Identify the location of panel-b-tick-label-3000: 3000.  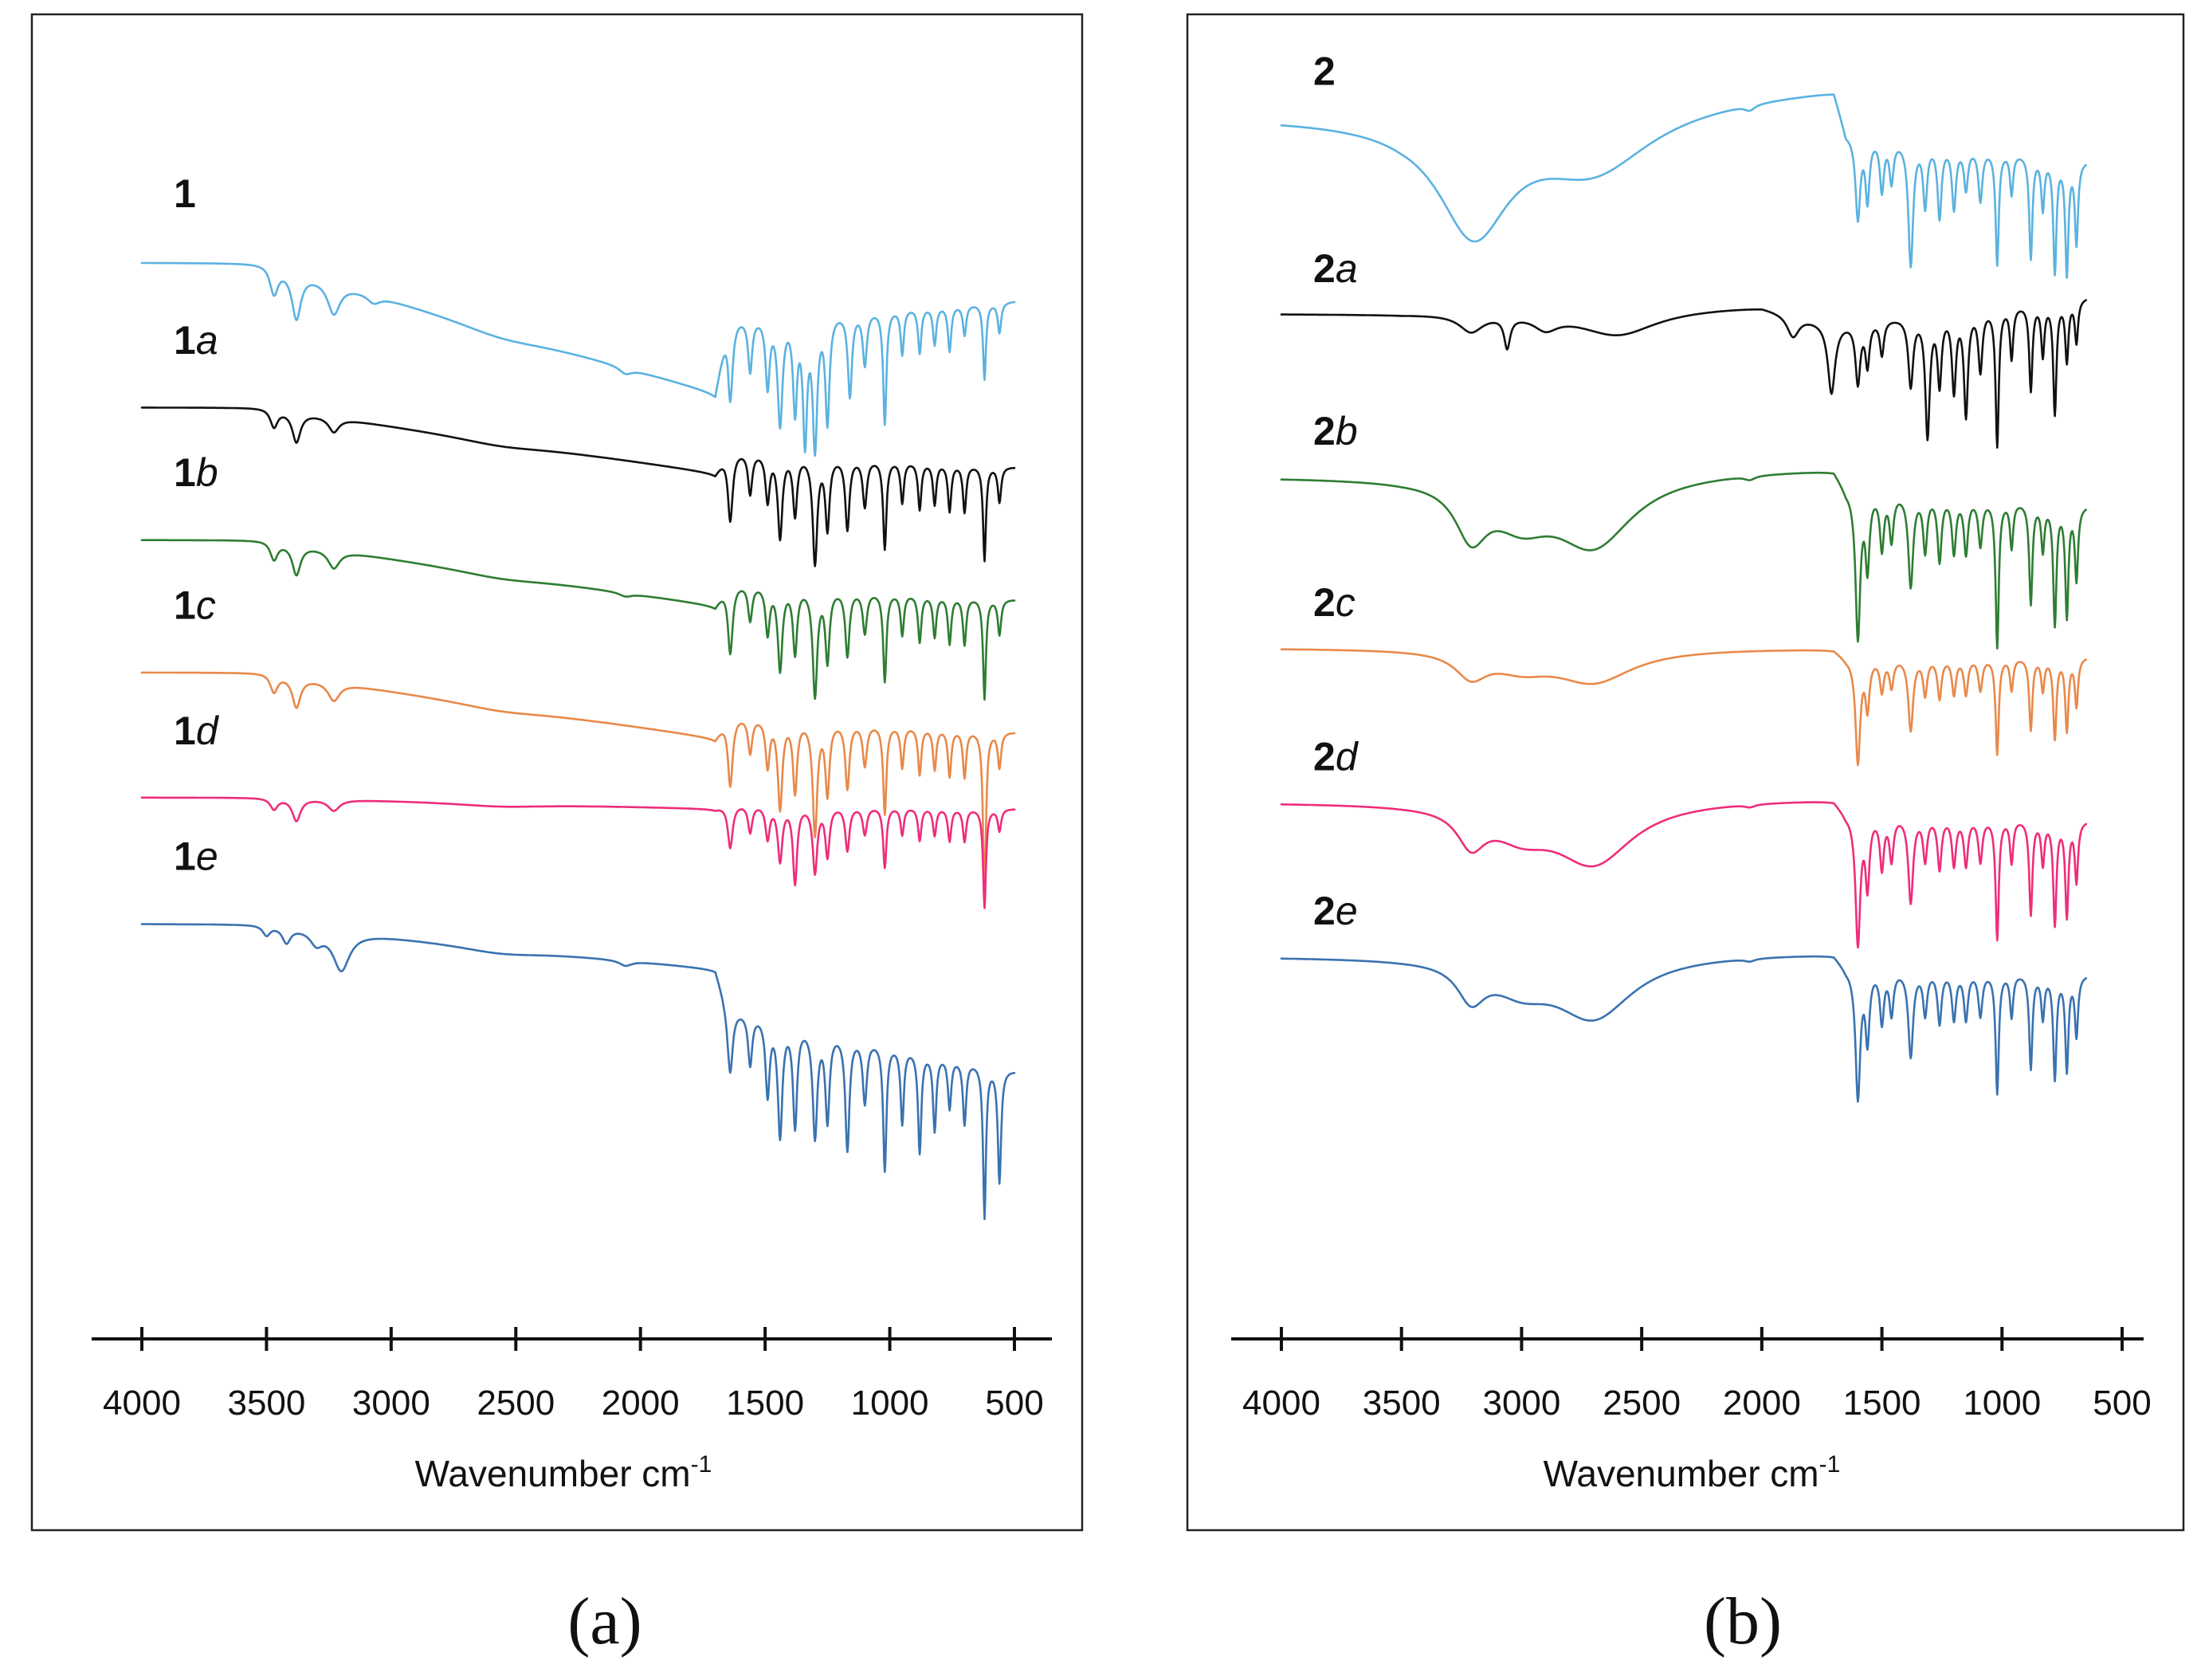
(1521, 1403).